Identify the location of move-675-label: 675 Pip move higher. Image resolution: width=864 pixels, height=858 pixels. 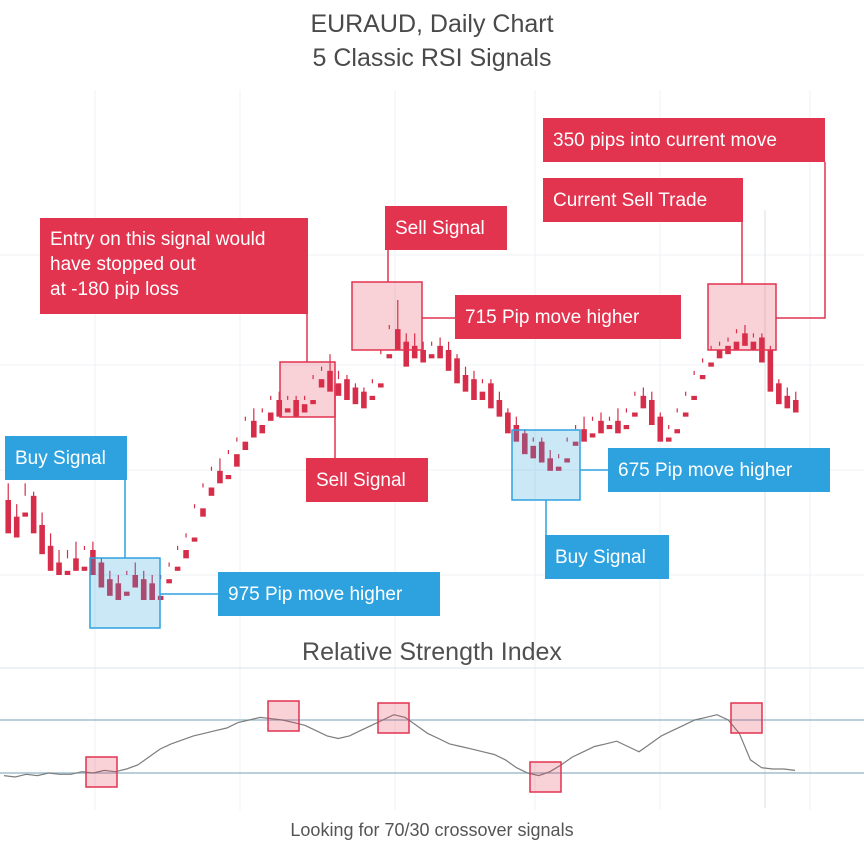
(719, 470).